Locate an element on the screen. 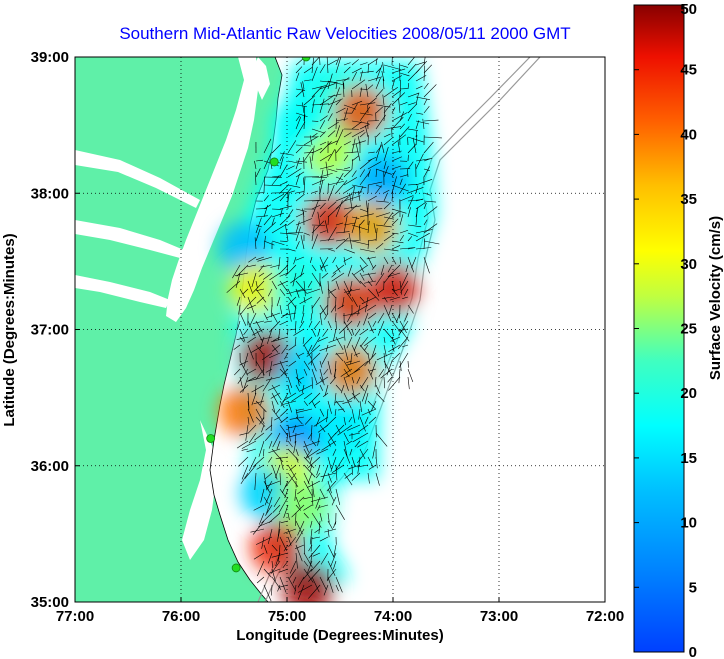 The height and width of the screenshot is (659, 724). x-tick-label: 75:00 is located at coordinates (287, 616).